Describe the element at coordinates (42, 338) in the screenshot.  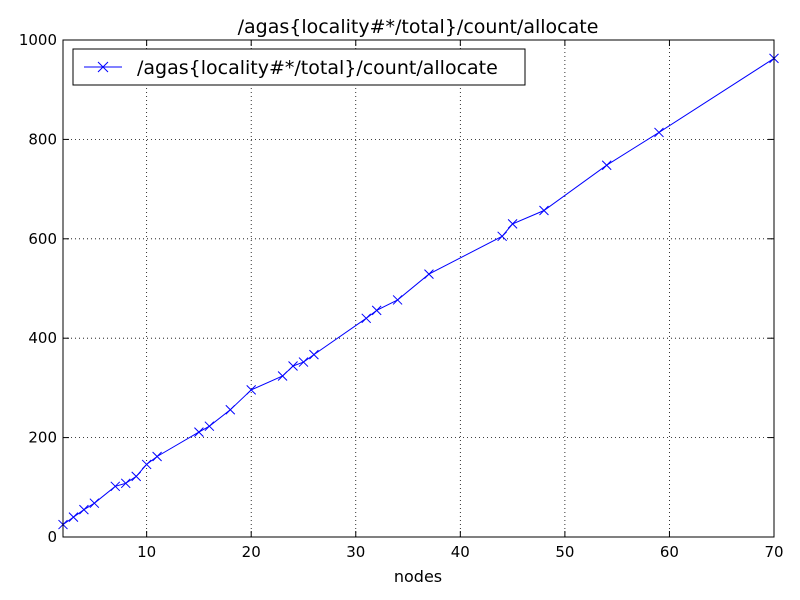
I see `y-tick-label: 400` at that location.